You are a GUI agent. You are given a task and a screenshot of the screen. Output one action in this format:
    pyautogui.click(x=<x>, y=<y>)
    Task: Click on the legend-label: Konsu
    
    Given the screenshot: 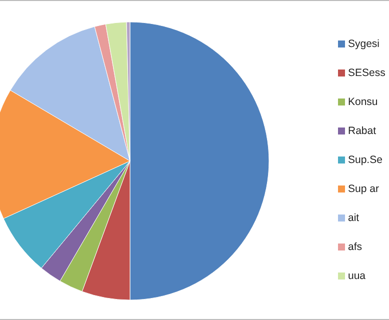 What is the action you would take?
    pyautogui.click(x=363, y=102)
    